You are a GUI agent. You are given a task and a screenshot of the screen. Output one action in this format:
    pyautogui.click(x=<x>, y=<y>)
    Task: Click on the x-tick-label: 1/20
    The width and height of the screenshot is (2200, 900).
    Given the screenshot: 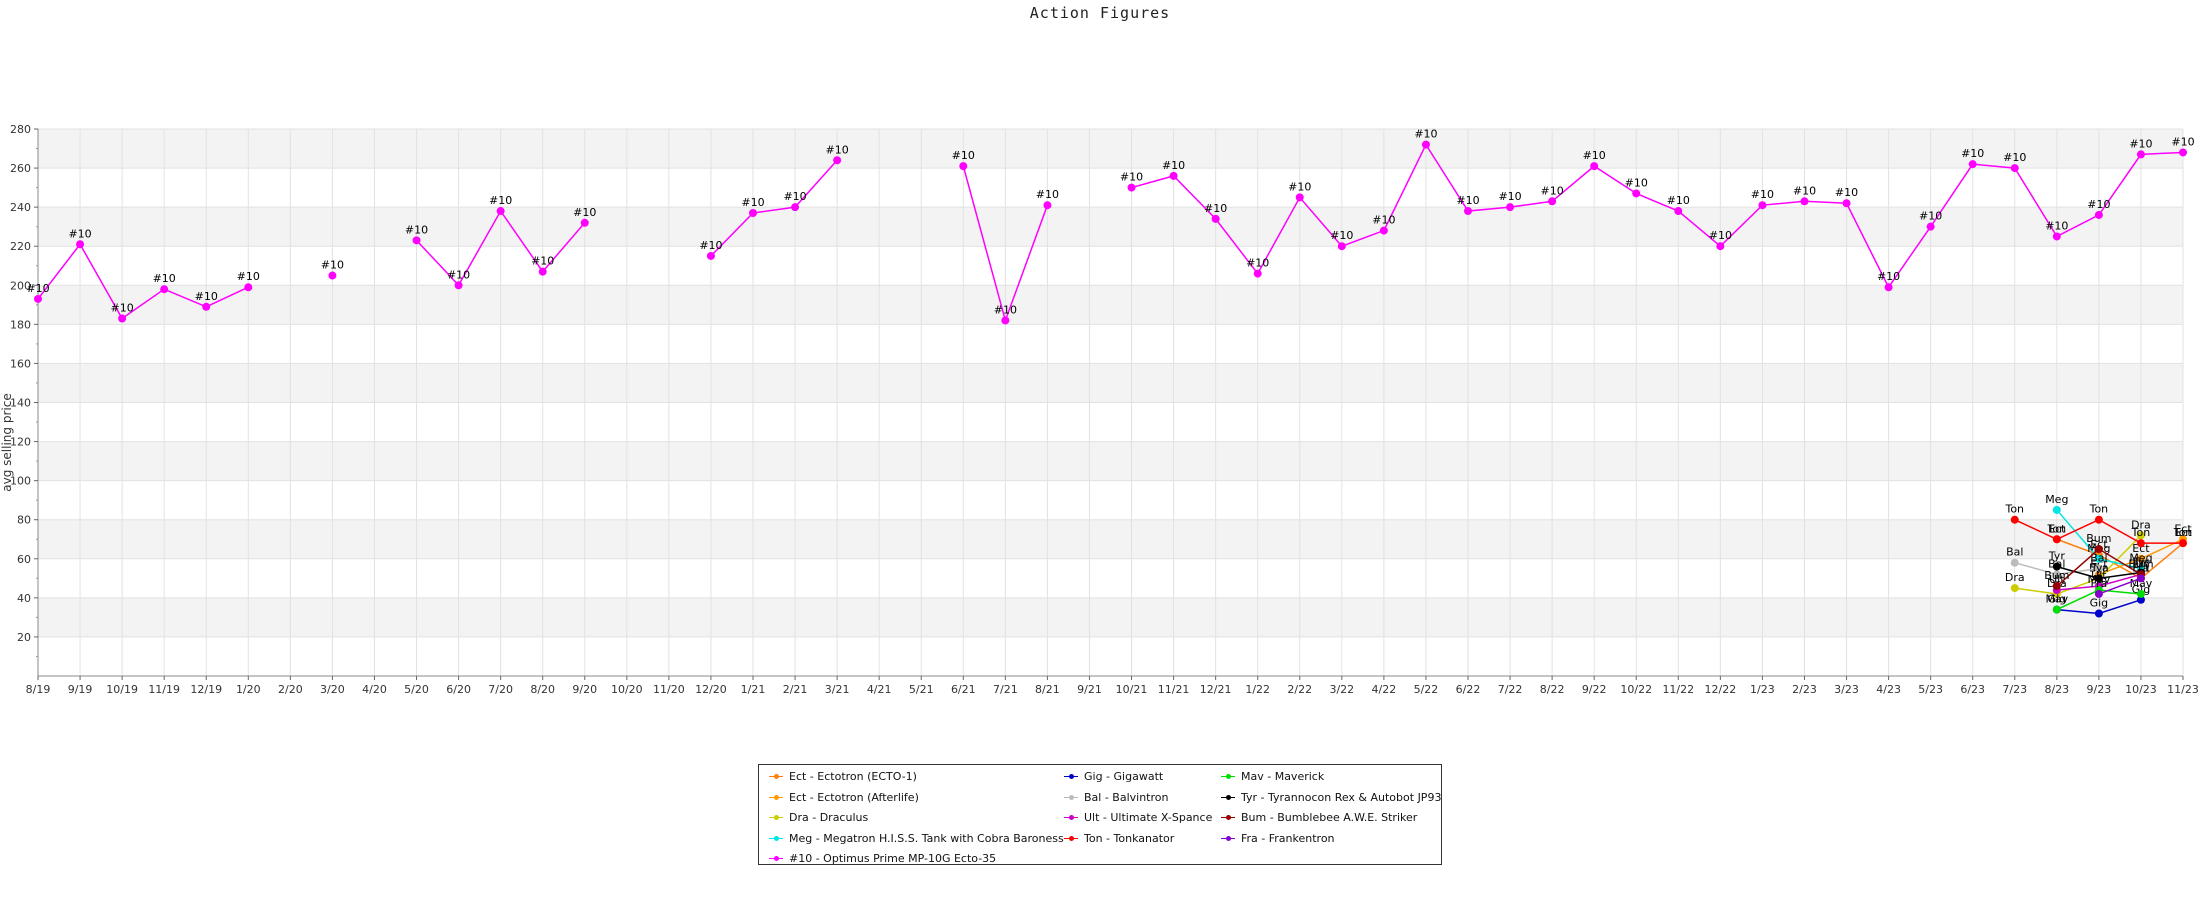 What is the action you would take?
    pyautogui.click(x=248, y=689)
    